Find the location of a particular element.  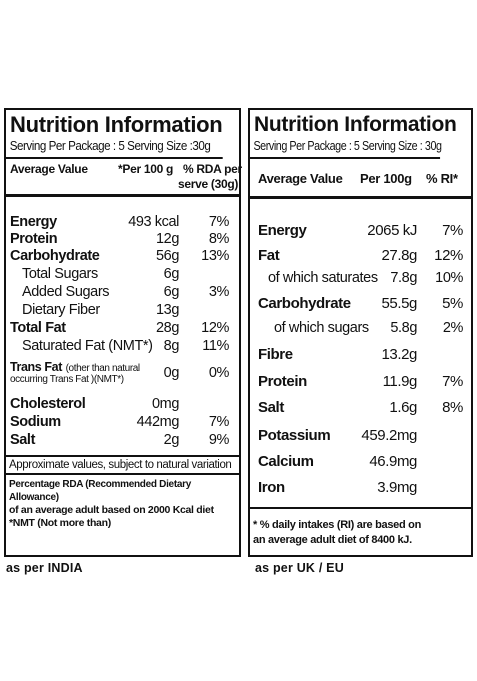

uk-header-row: Average Value Per 100g % RI* is located at coordinates (360, 179).